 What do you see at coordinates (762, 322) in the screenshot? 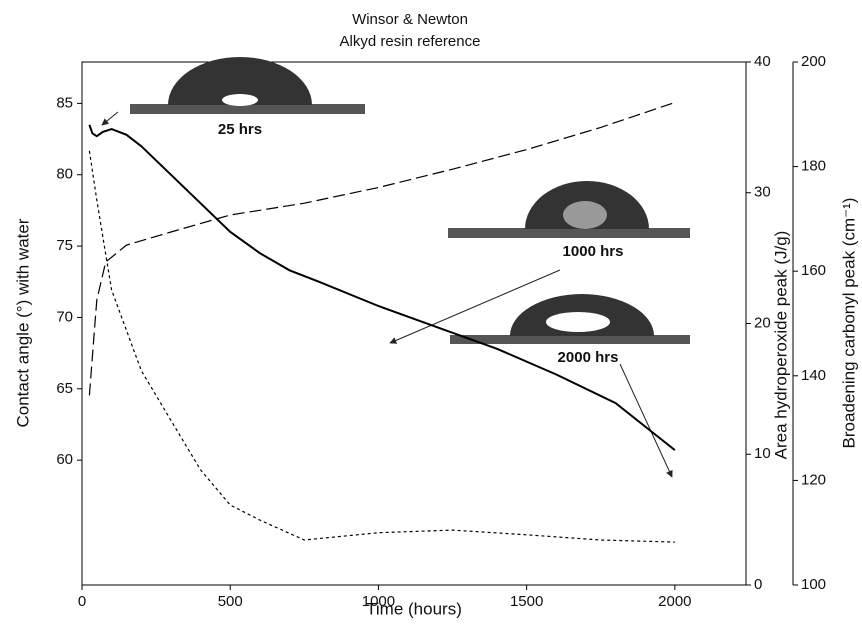
I see `y2-tick-label: 20` at bounding box center [762, 322].